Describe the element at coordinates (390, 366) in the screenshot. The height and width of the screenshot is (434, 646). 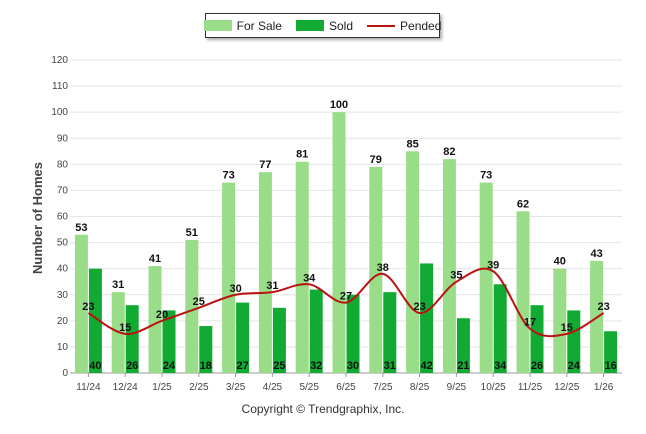
I see `label-sold: 31` at that location.